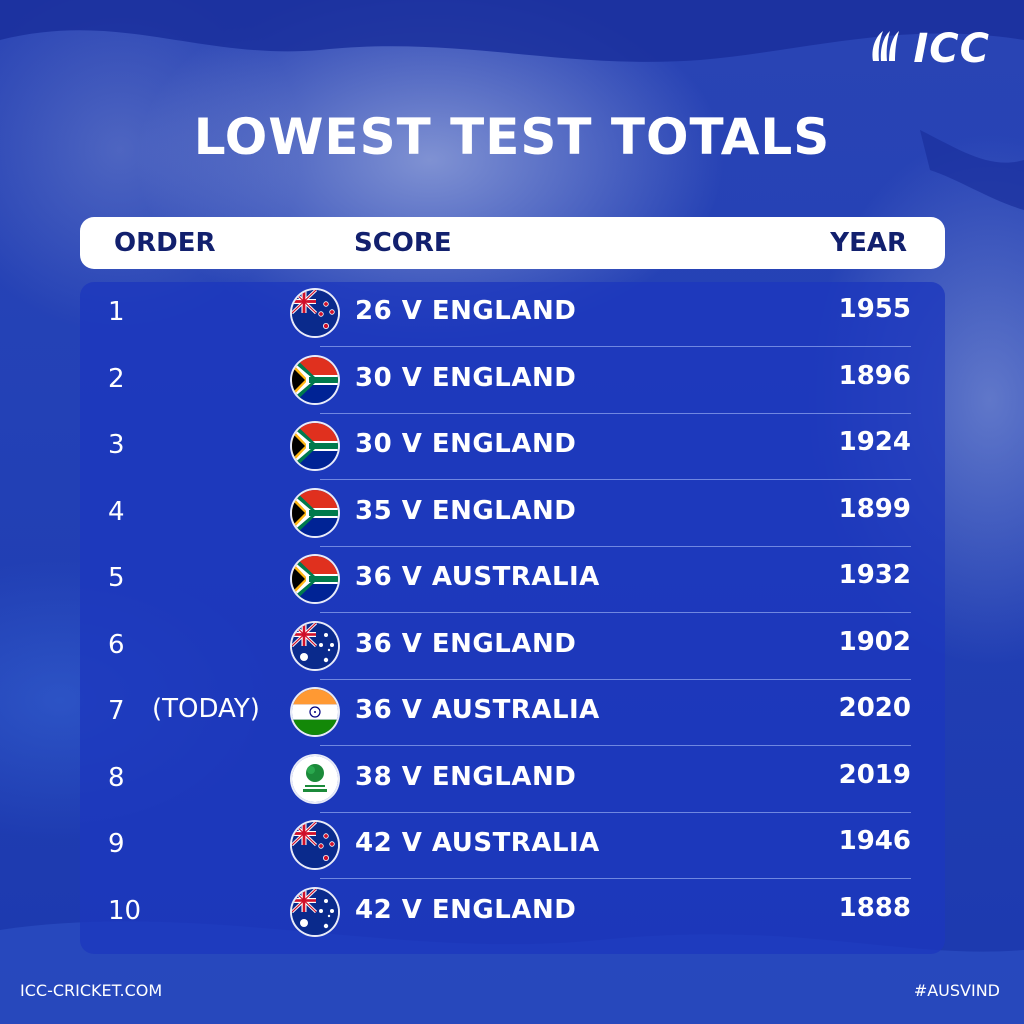 This screenshot has width=1024, height=1024. Describe the element at coordinates (951, 49) in the screenshot. I see `icc-logo-text: ICC` at that location.